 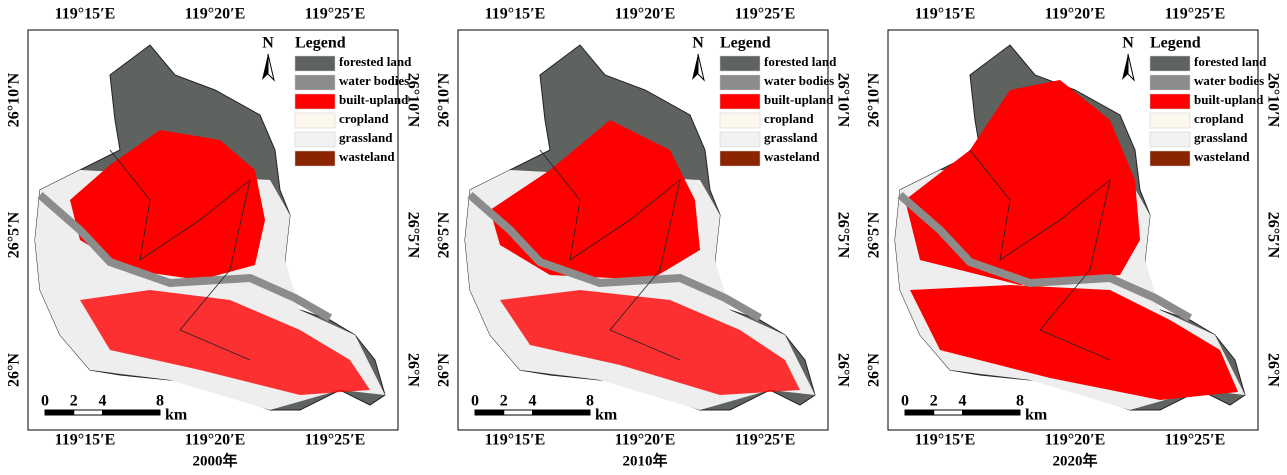 I want to click on right-latitude: 26°10′N, so click(x=412, y=100).